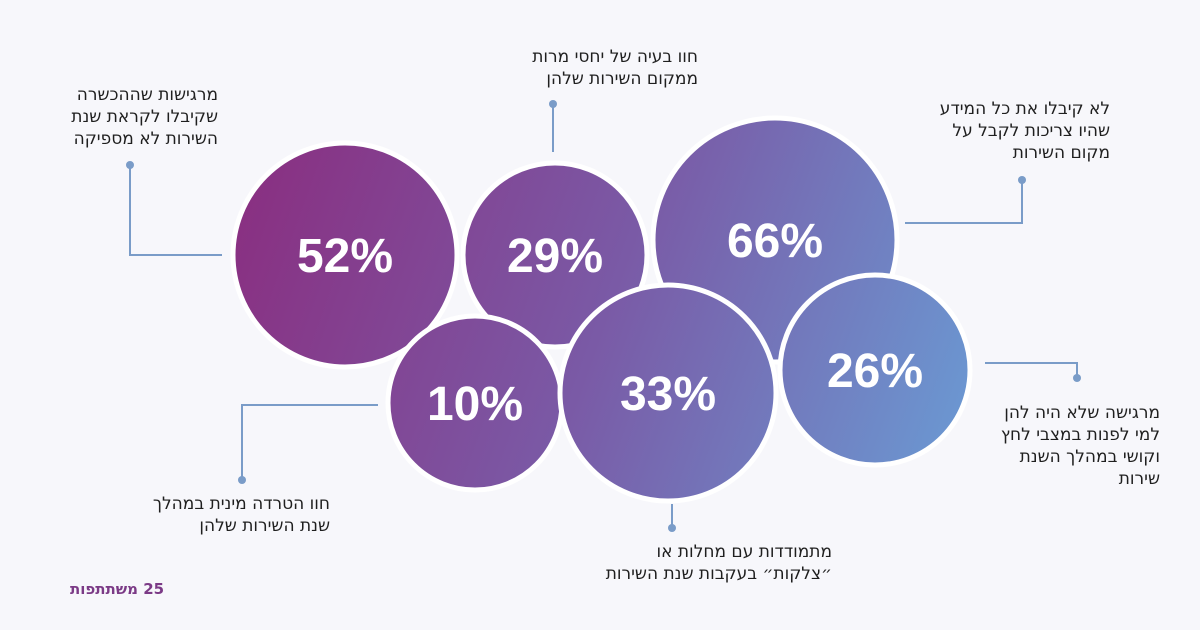 The image size is (1200, 630). I want to click on bubble-label-line: חוו הטרדה מינית במהלך, so click(241, 504).